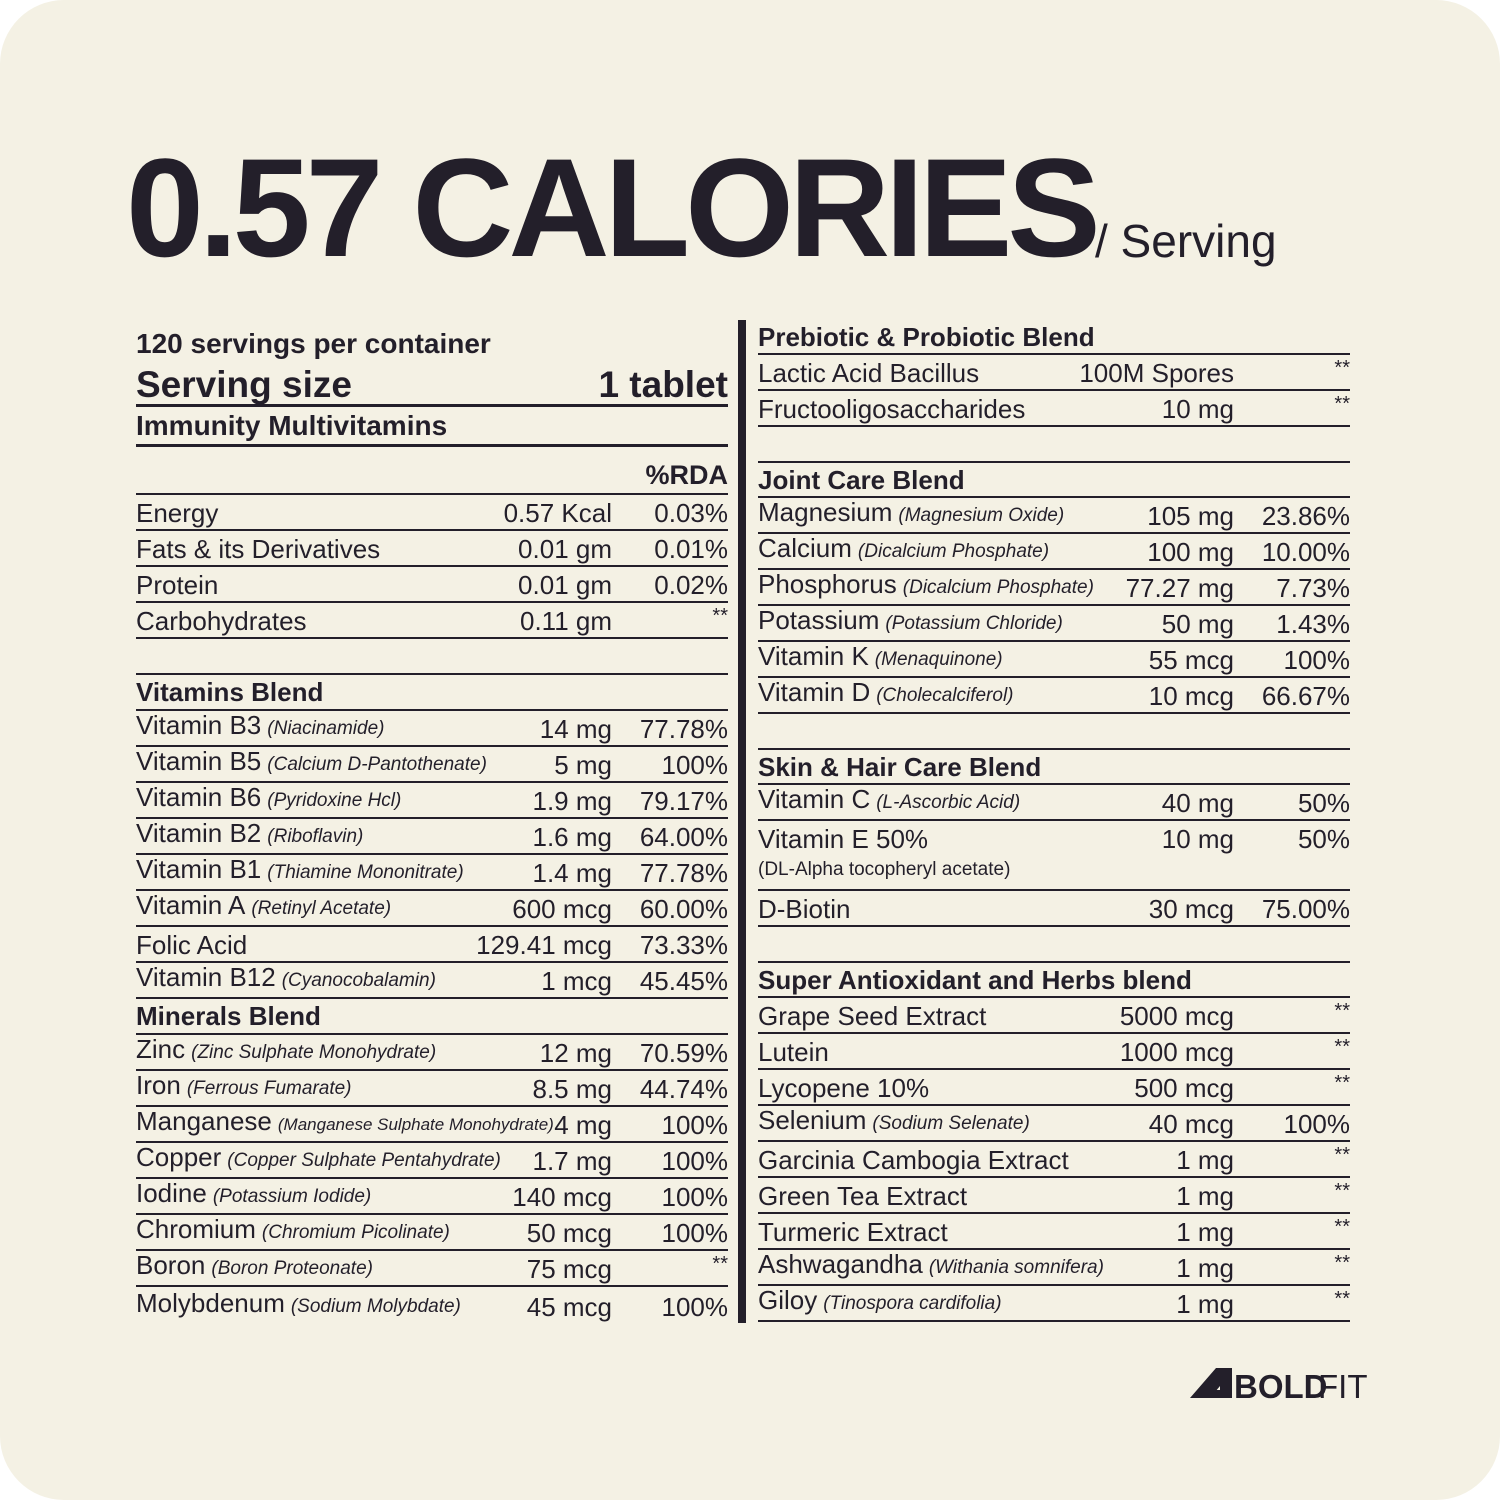 The height and width of the screenshot is (1500, 1500). I want to click on divider, so click(742, 821).